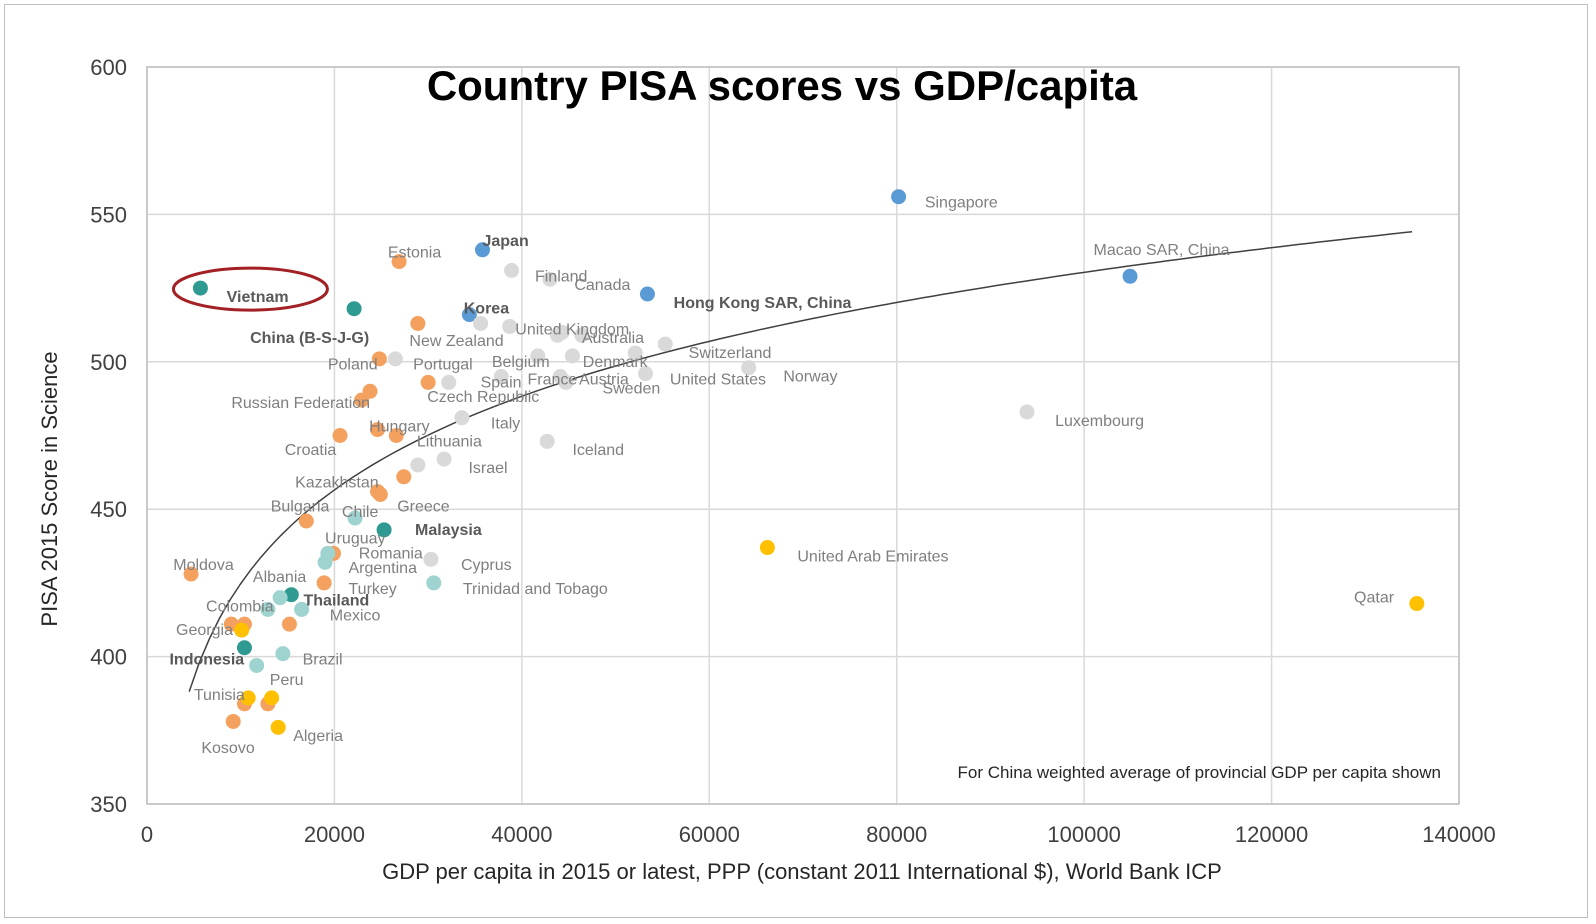 This screenshot has width=1596, height=924. What do you see at coordinates (291, 595) in the screenshot?
I see `point-thailand` at bounding box center [291, 595].